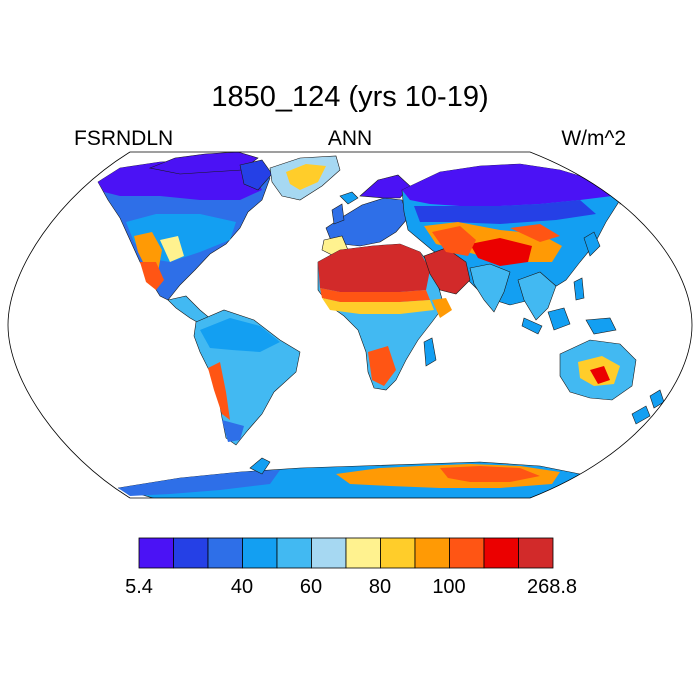 The height and width of the screenshot is (700, 700). I want to click on arctic-islands, so click(203, 163).